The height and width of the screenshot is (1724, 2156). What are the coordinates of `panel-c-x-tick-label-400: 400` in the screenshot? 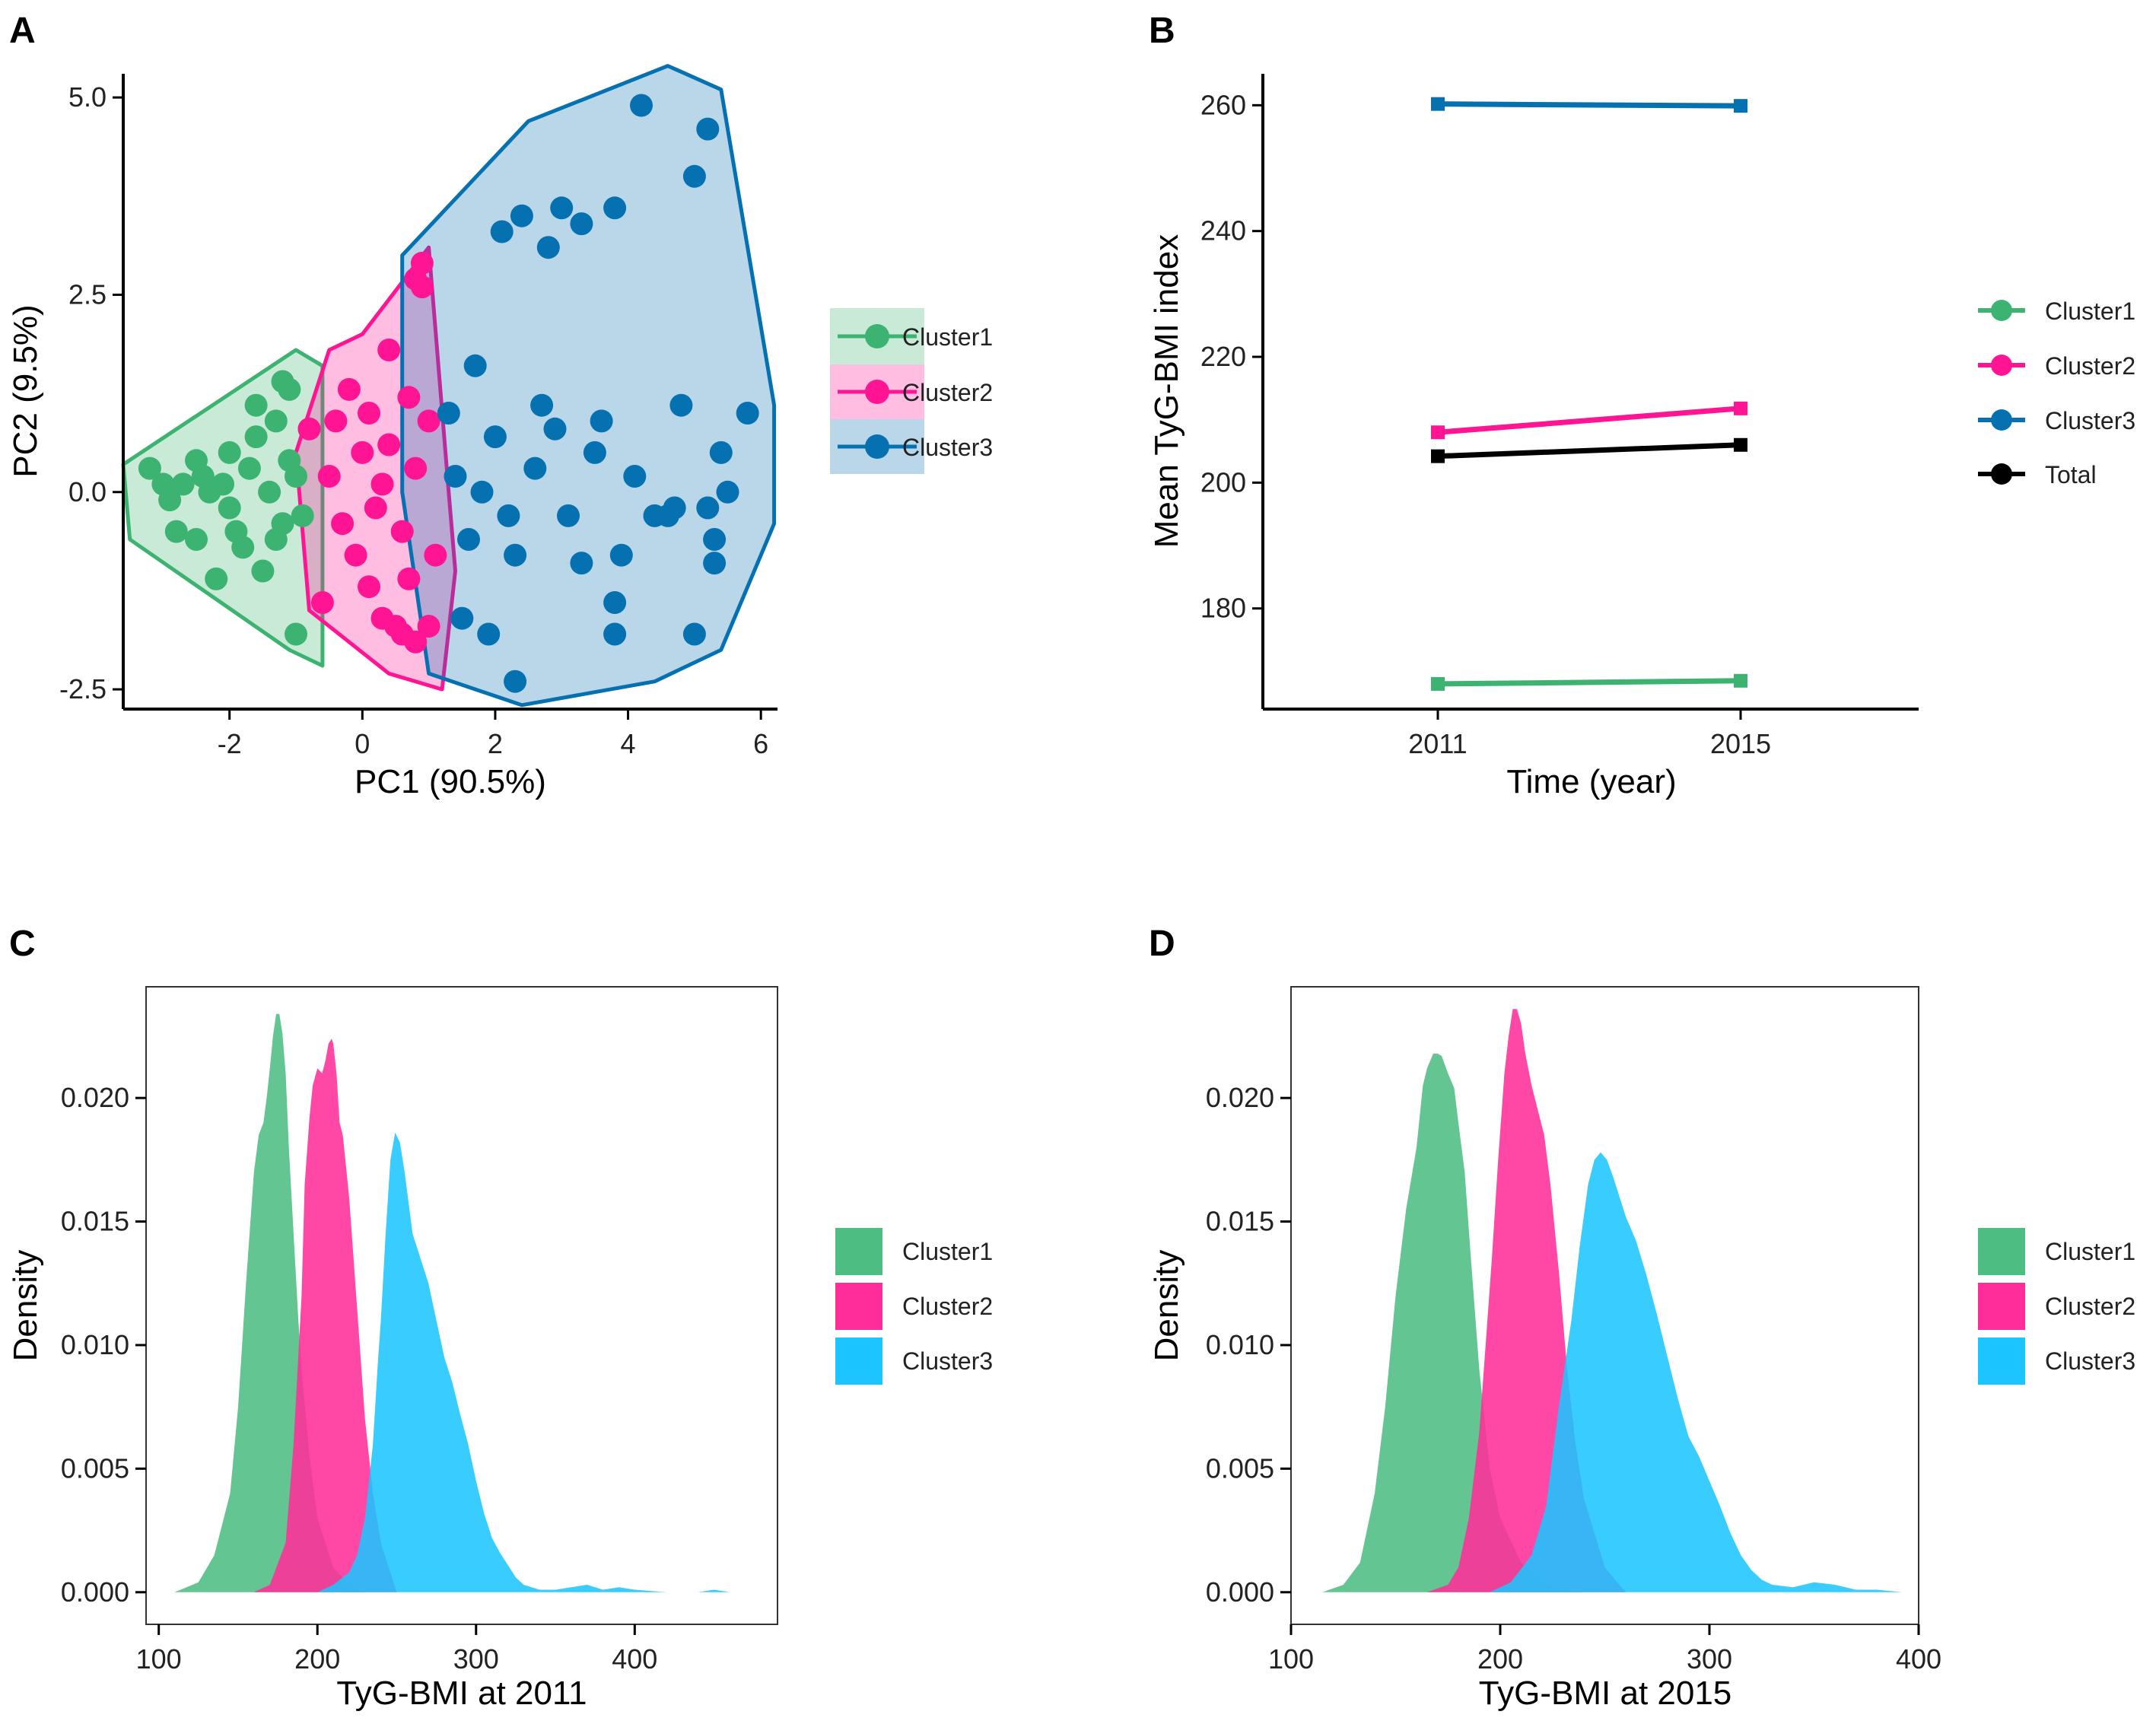 It's located at (635, 1659).